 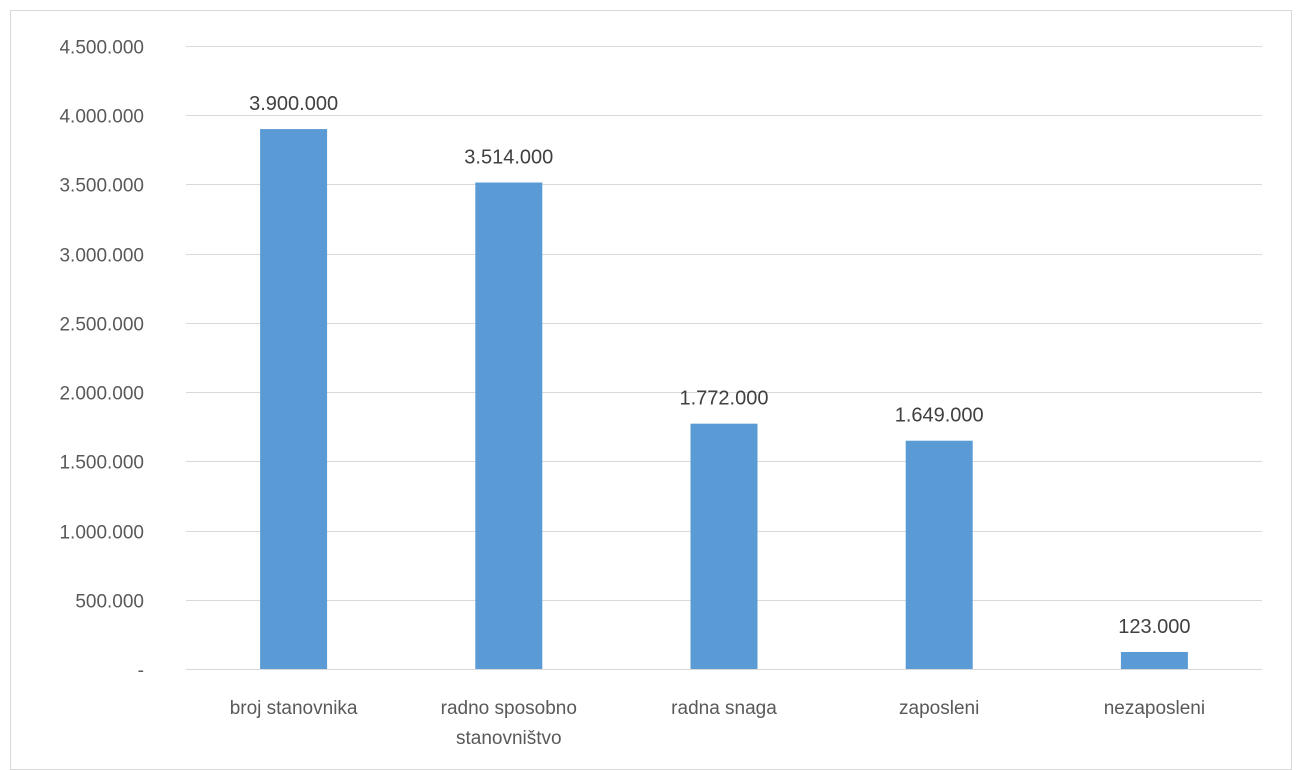 What do you see at coordinates (509, 738) in the screenshot?
I see `category-label: stanovništvo` at bounding box center [509, 738].